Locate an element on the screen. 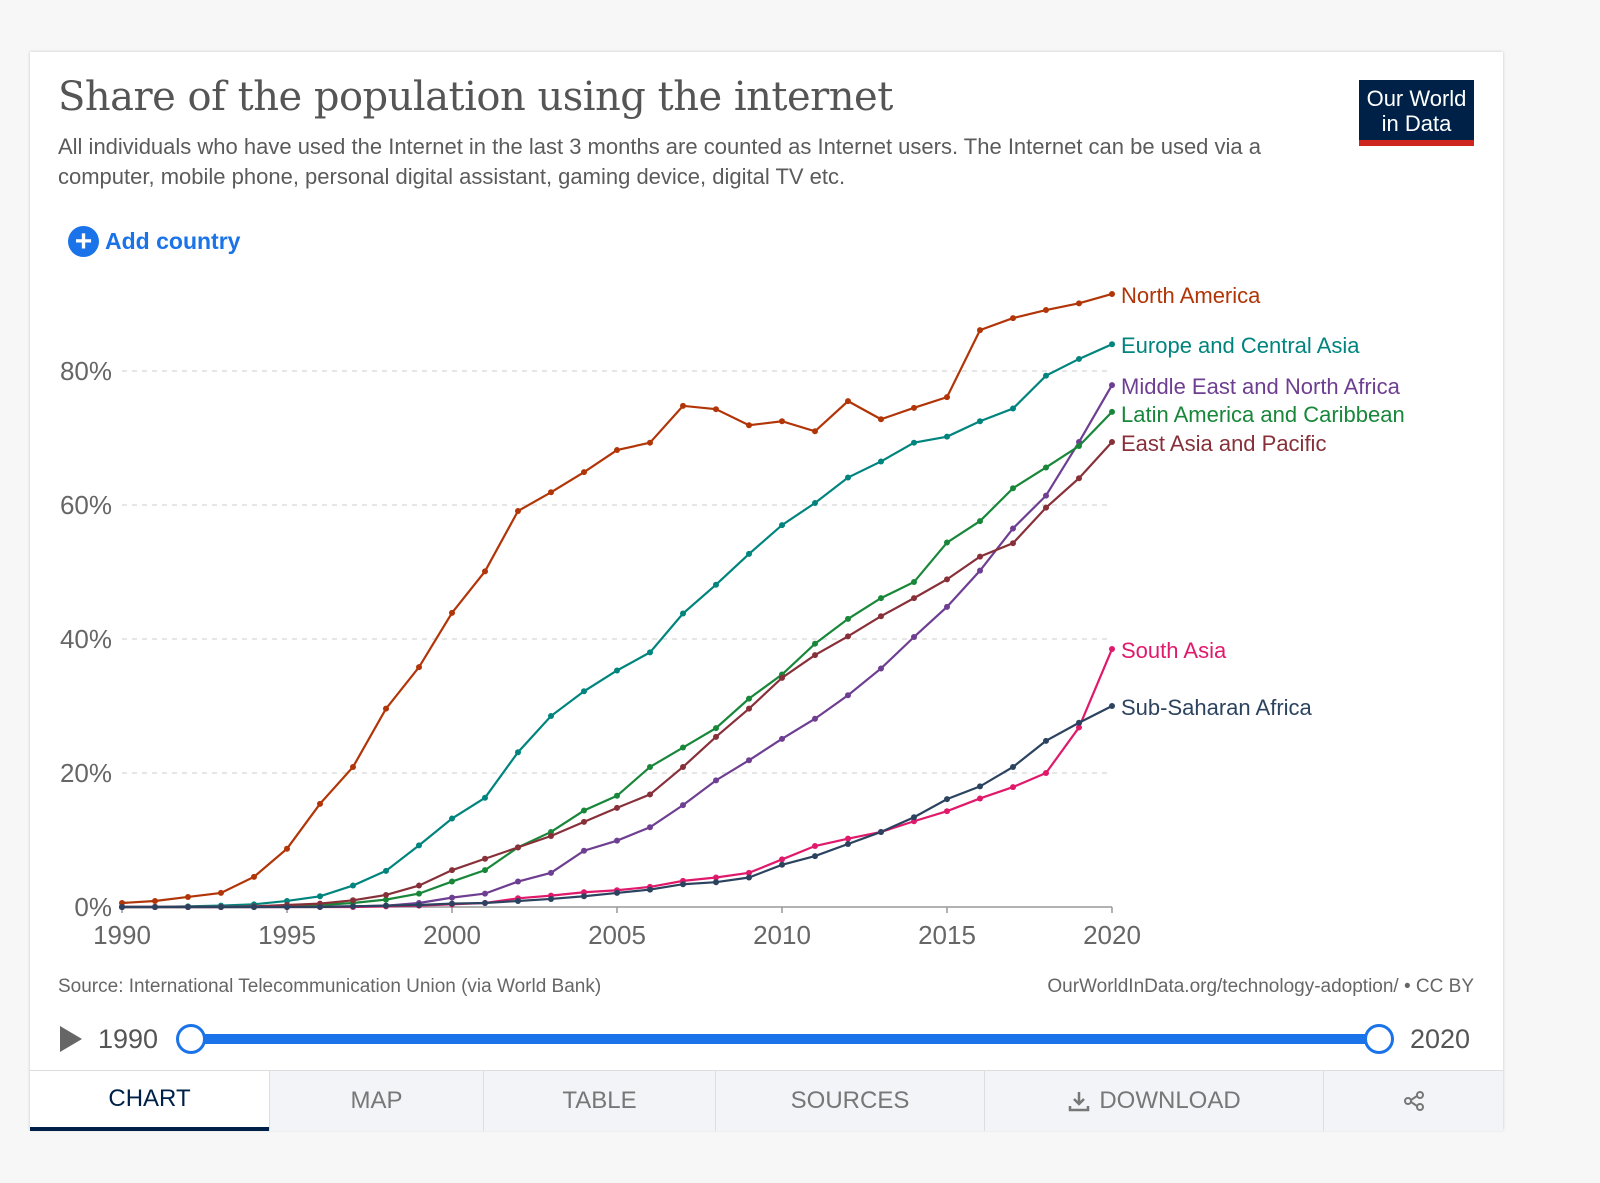  x-tick-label: 2005 is located at coordinates (617, 935).